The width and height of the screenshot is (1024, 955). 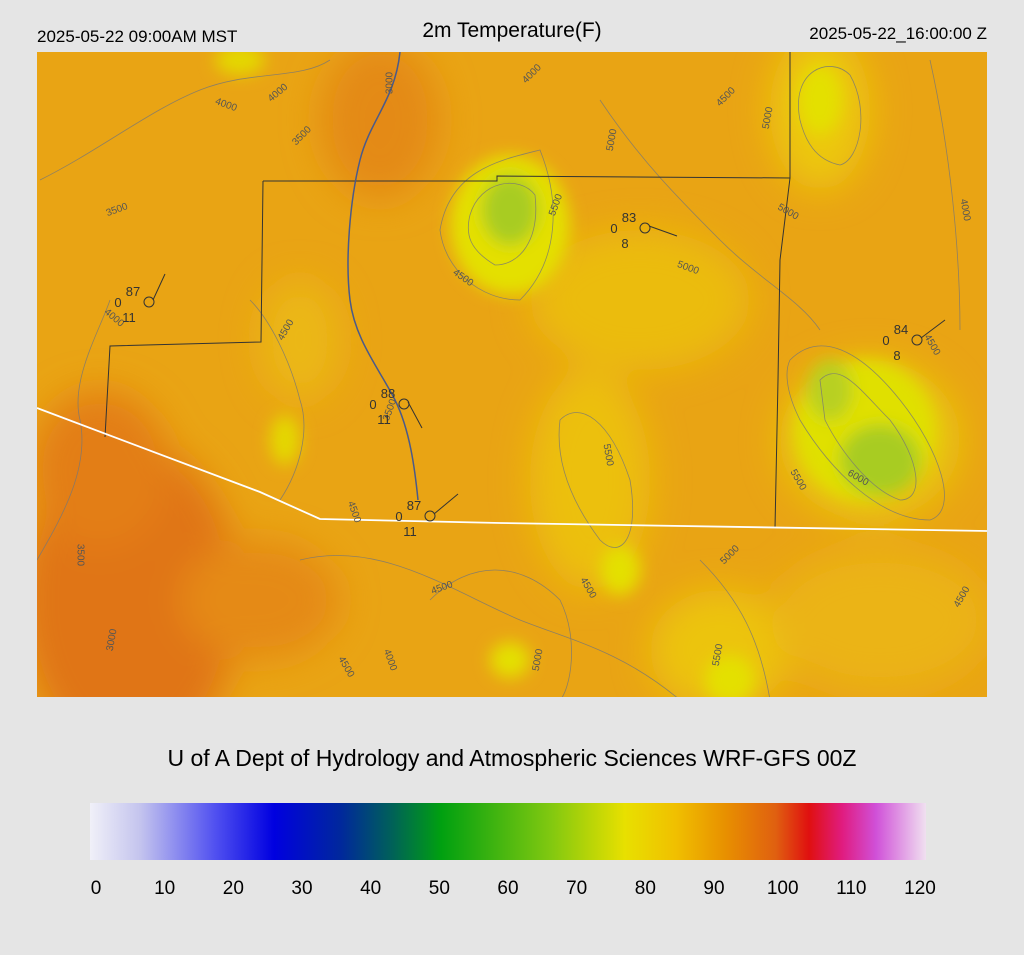 What do you see at coordinates (79, 555) in the screenshot?
I see `contour-label: 3500` at bounding box center [79, 555].